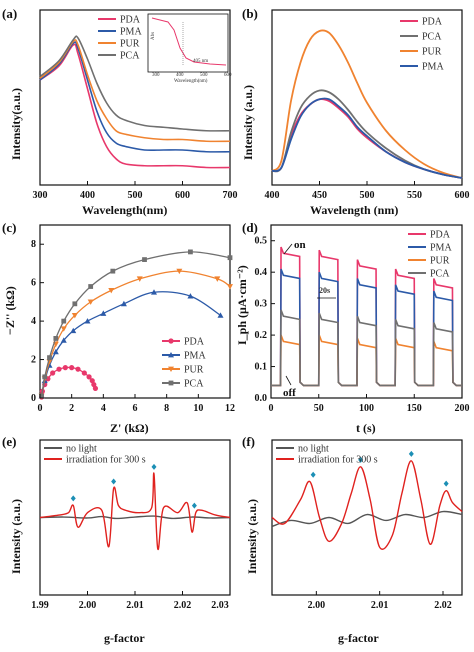 This screenshot has width=474, height=652. What do you see at coordinates (250, 13) in the screenshot?
I see `panel-b-label: (b)` at bounding box center [250, 13].